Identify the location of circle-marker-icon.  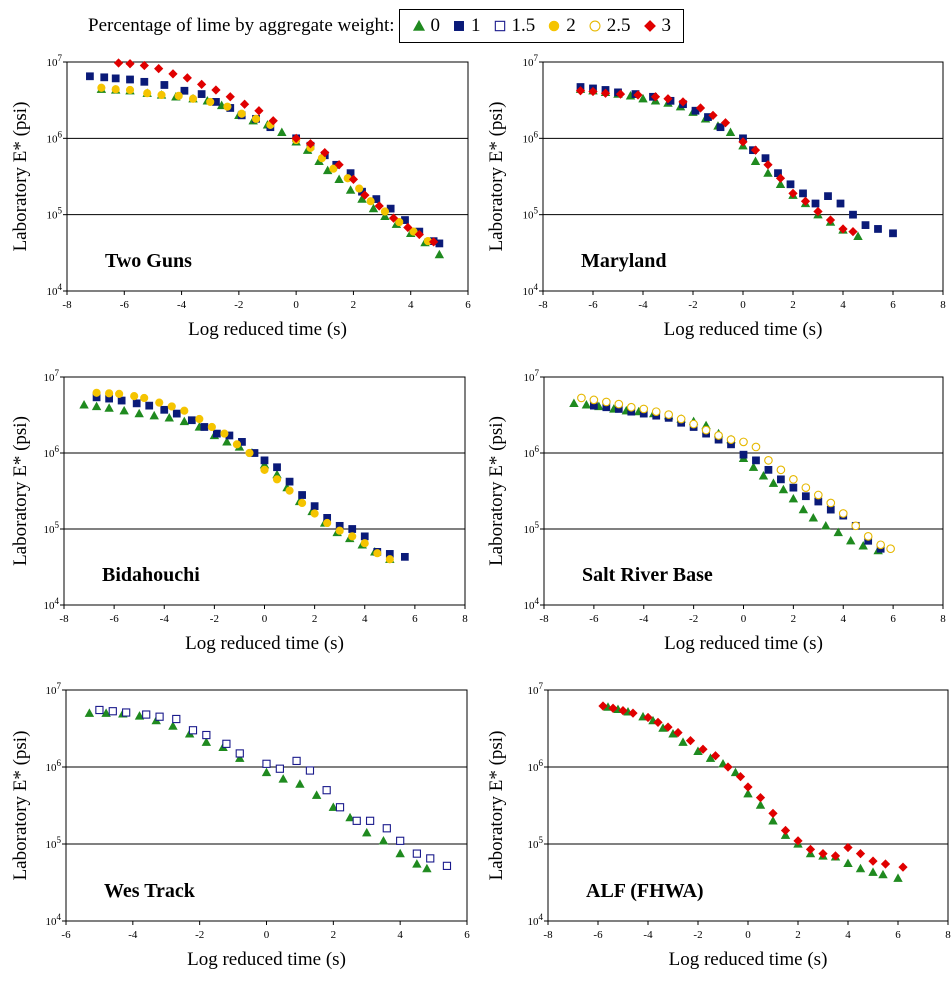
(554, 26).